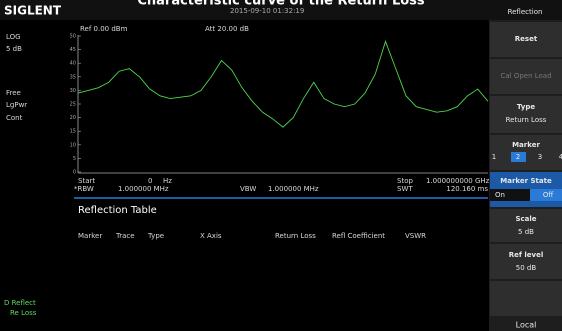 Image resolution: width=562 pixels, height=331 pixels. I want to click on top-bar, so click(281, 10).